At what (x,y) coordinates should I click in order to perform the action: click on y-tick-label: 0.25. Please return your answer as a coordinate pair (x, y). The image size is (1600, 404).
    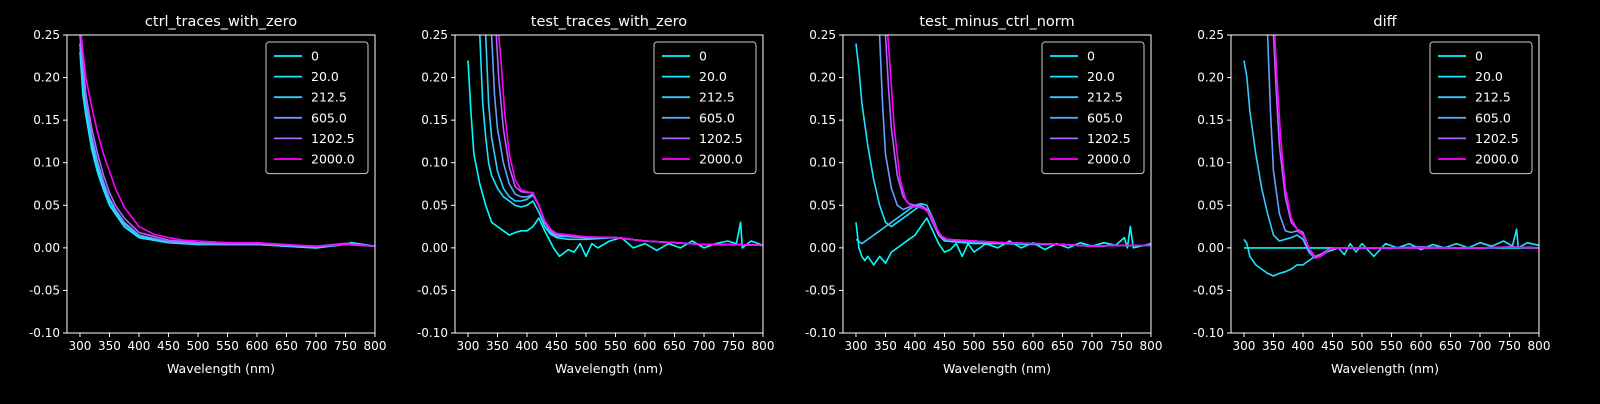
    Looking at the image, I should click on (434, 35).